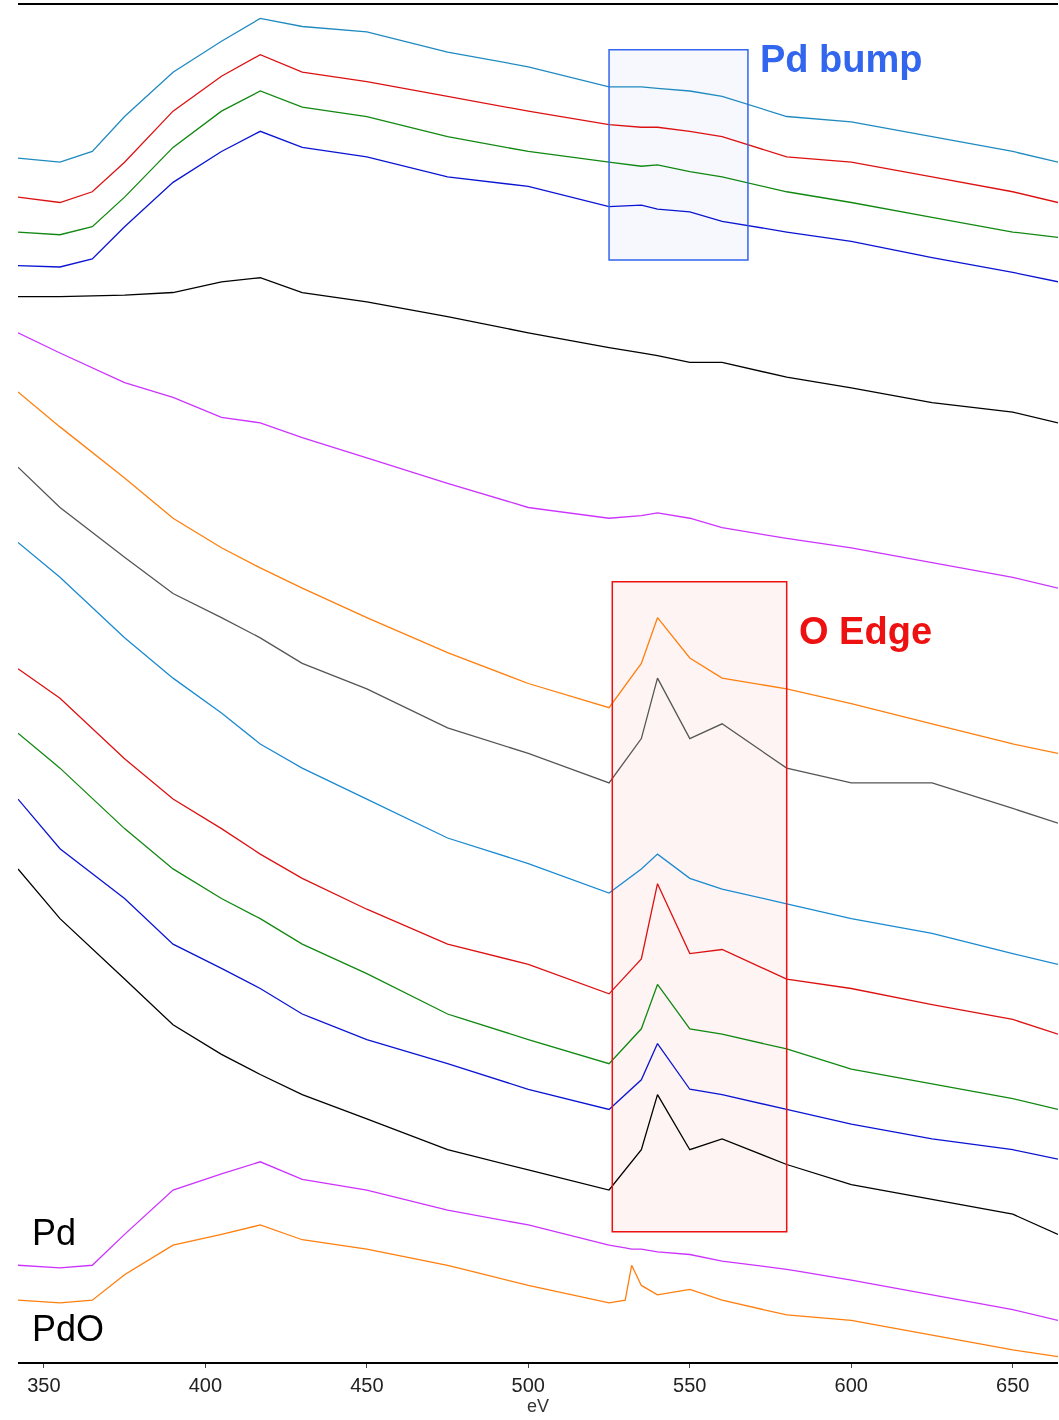  I want to click on x-tick-label: 650, so click(1013, 1384).